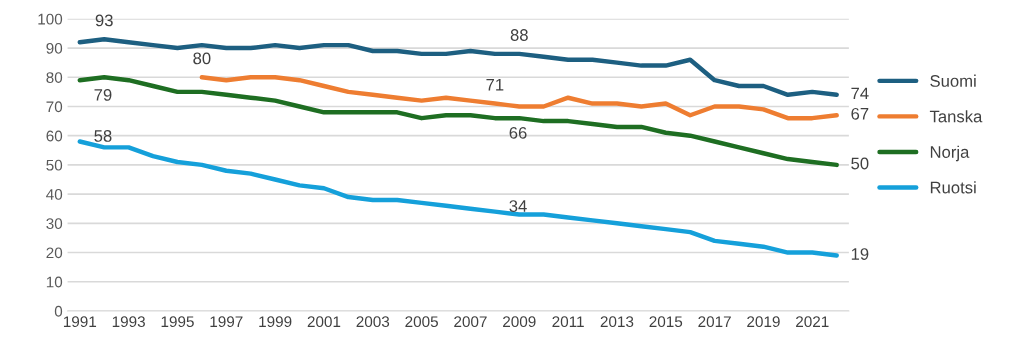  I want to click on x-tick-label: 1999, so click(275, 322).